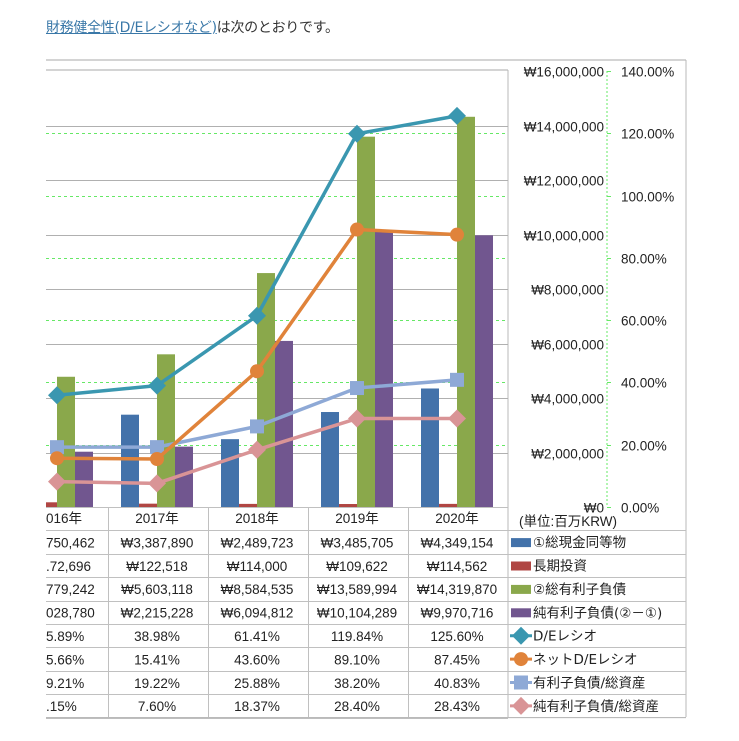 This screenshot has width=739, height=741. What do you see at coordinates (567, 290) in the screenshot?
I see `left-axis-tick-label: ₩8,000,000` at bounding box center [567, 290].